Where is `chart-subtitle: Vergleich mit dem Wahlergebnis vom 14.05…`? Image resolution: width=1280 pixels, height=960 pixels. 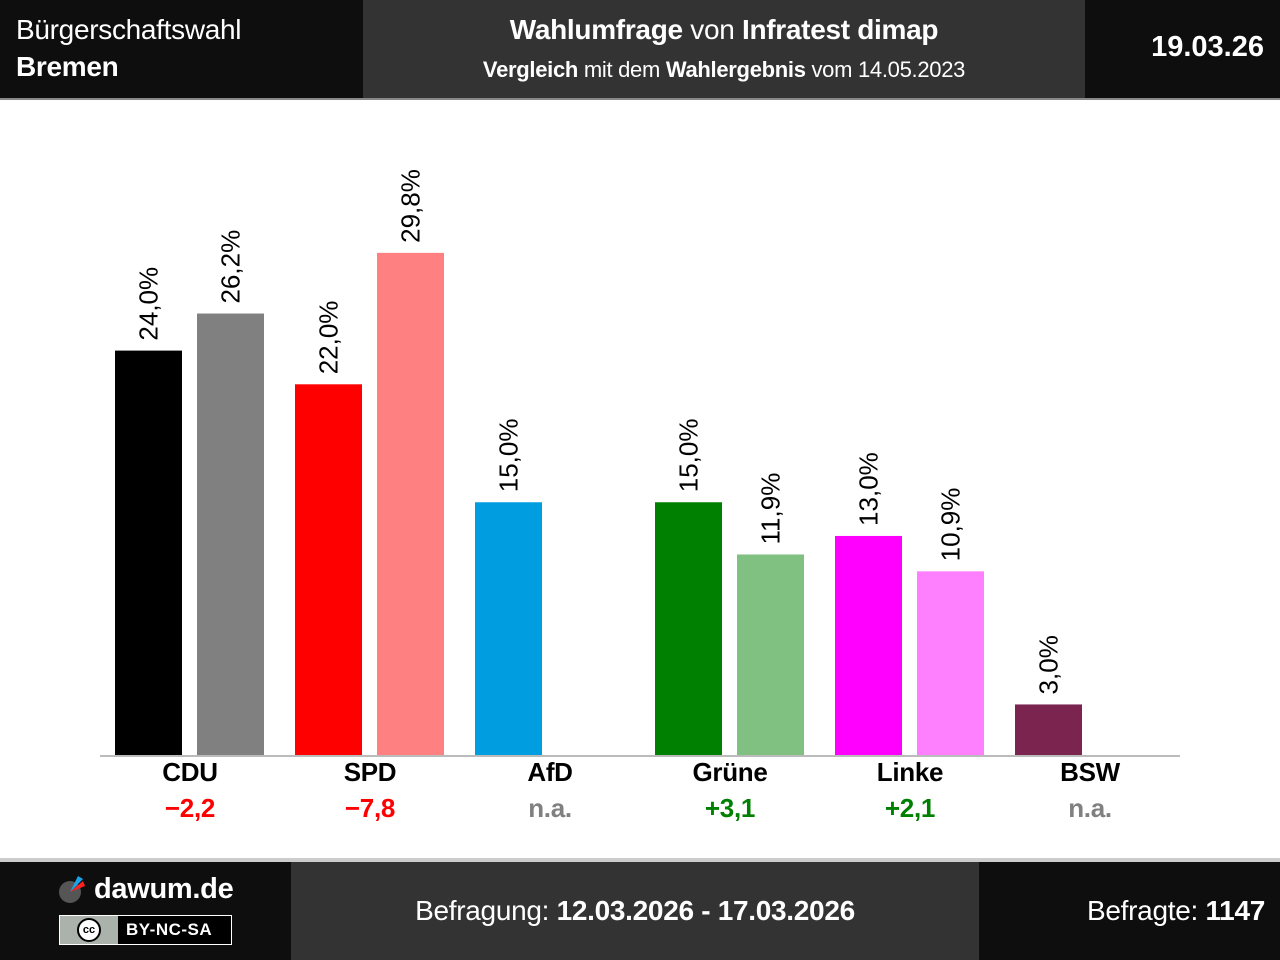
chart-subtitle: Vergleich mit dem Wahlergebnis vom 14.05… is located at coordinates (724, 70).